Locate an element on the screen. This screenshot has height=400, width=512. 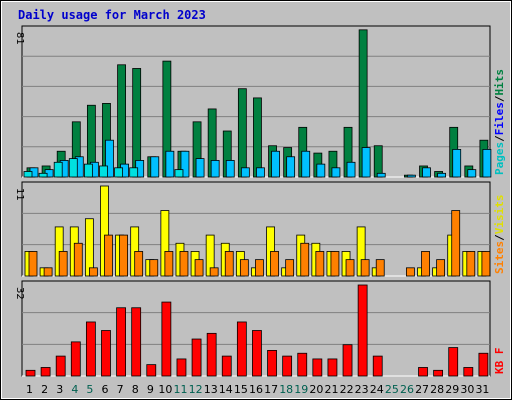
day-label-4: 4 is located at coordinates (74, 389).